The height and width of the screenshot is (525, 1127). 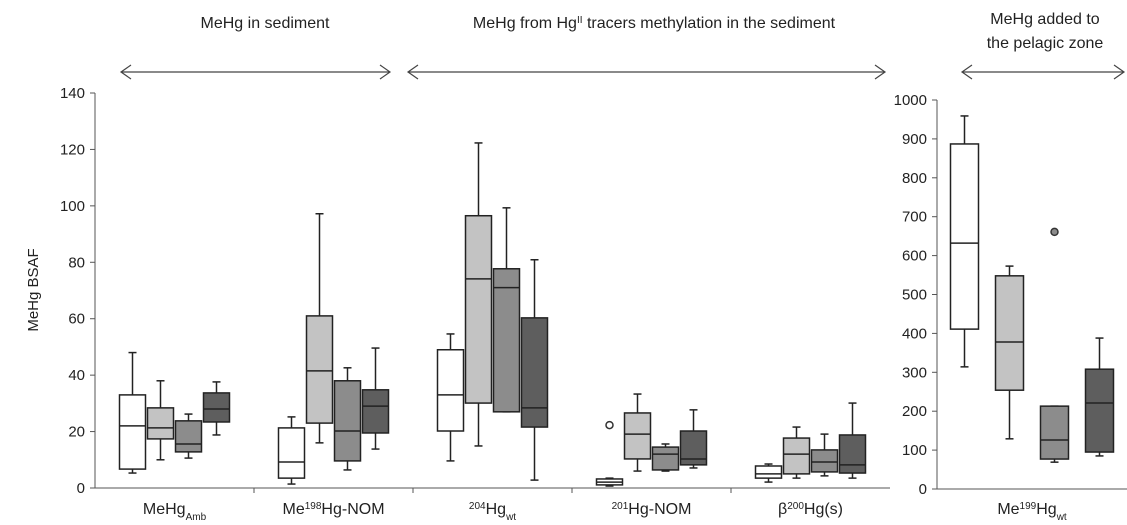 What do you see at coordinates (914, 217) in the screenshot?
I see `y-tick-label: 700` at bounding box center [914, 217].